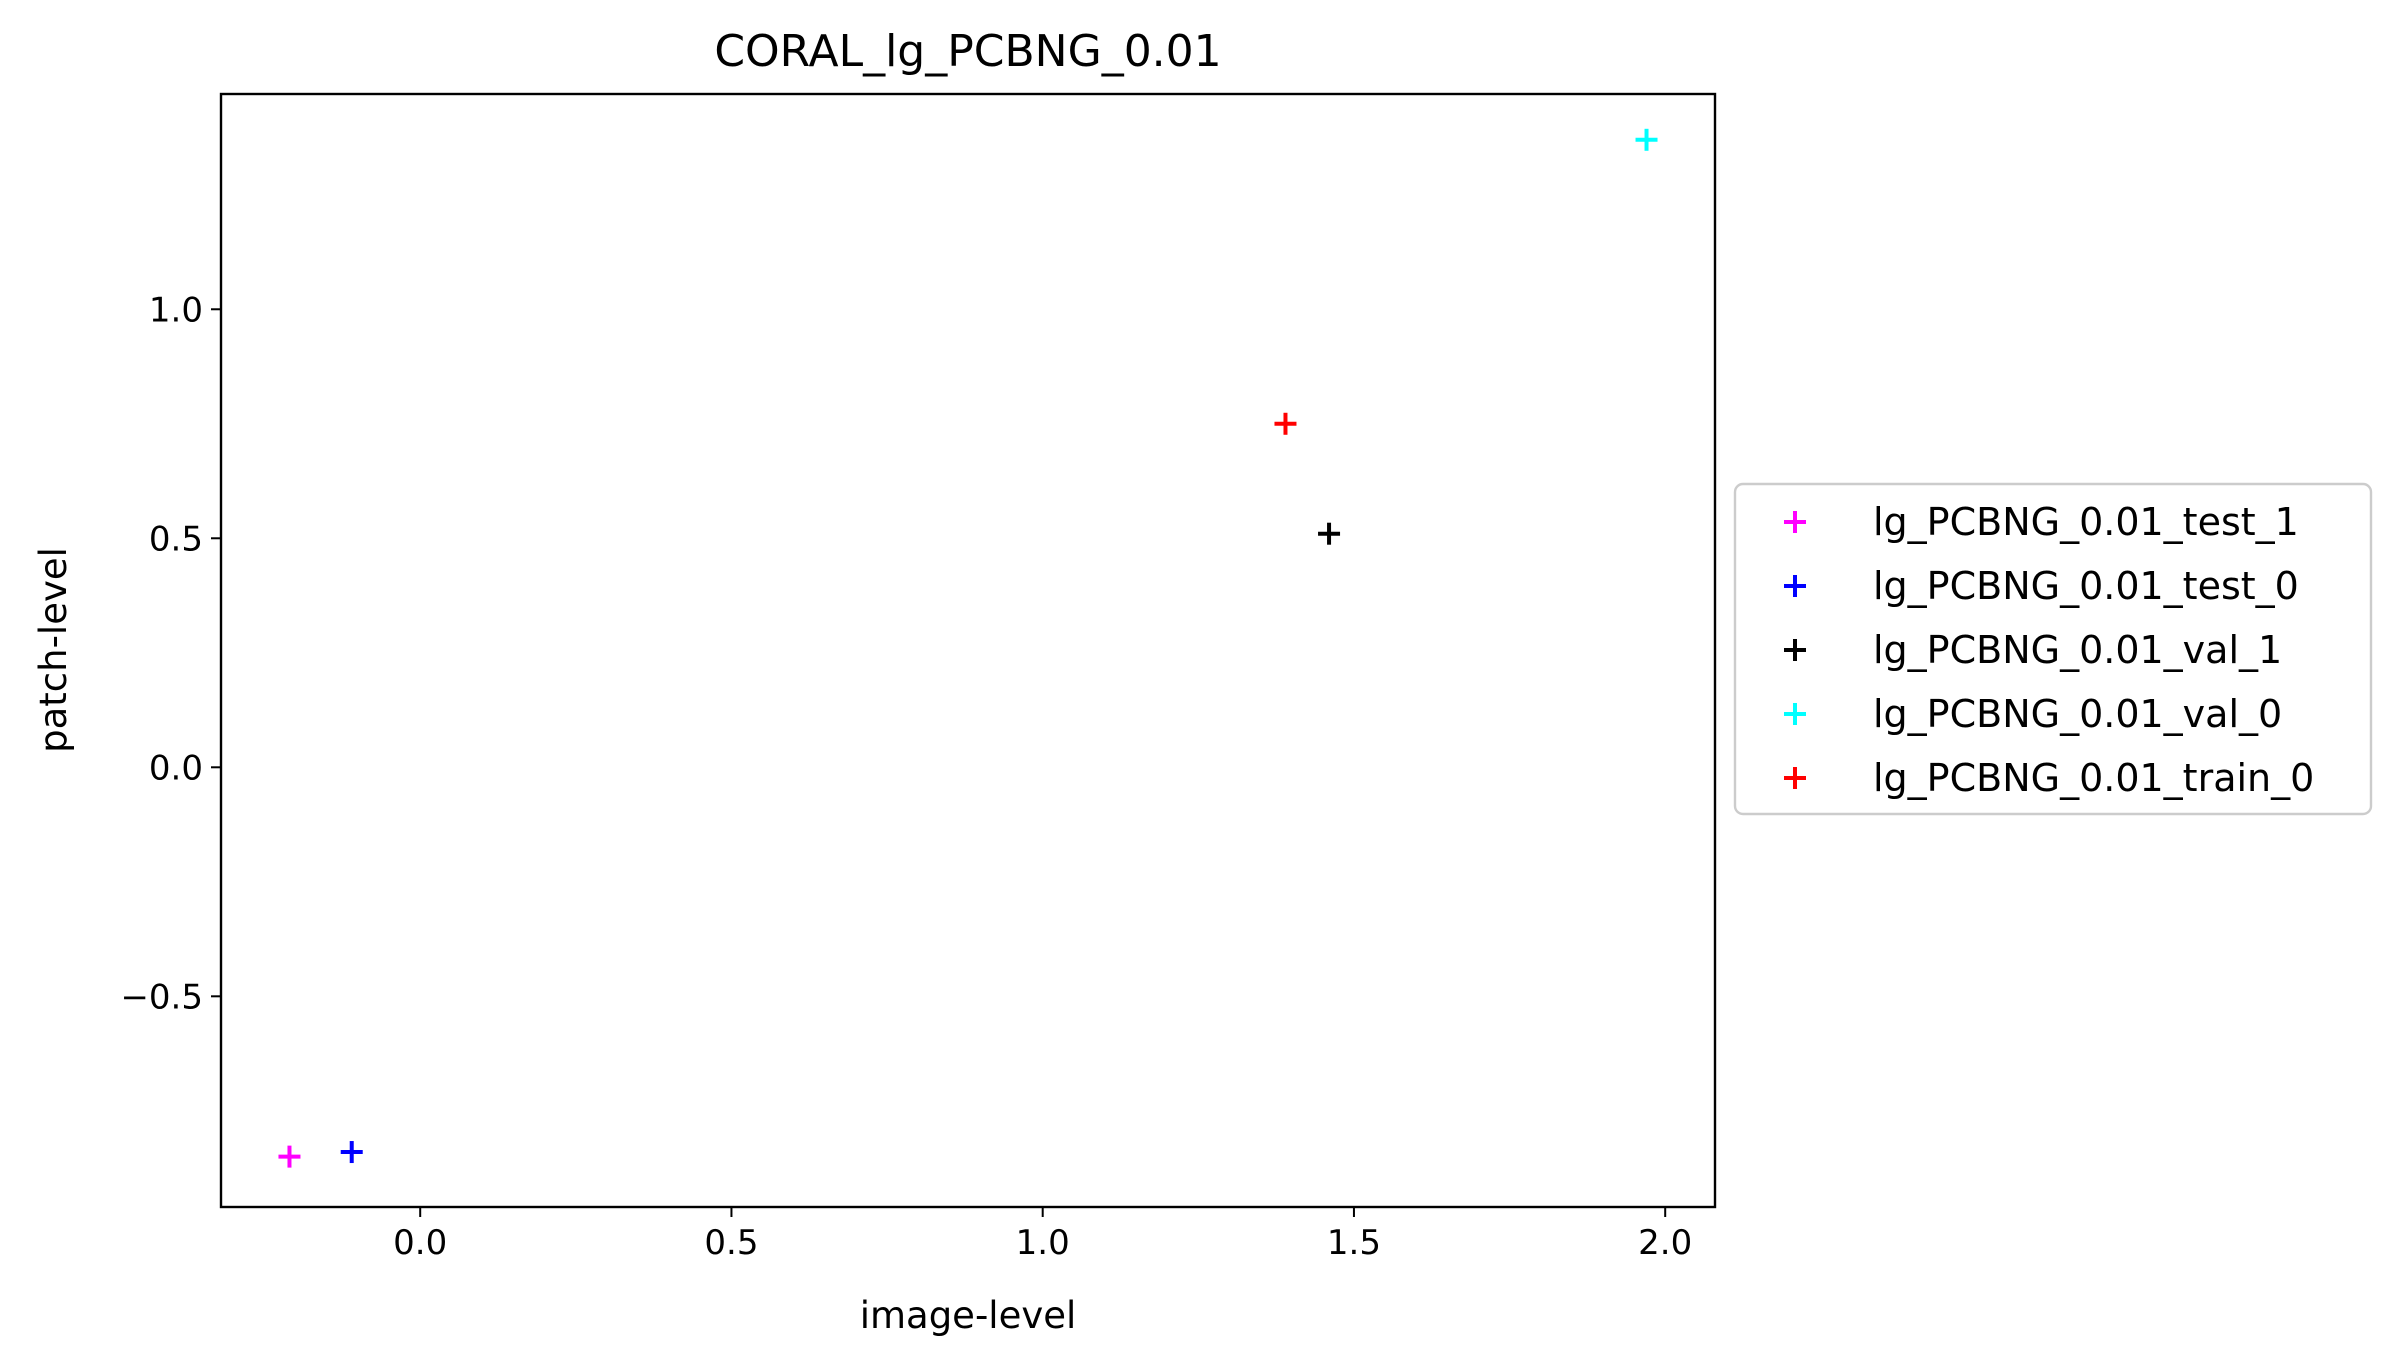 This screenshot has height=1361, width=2391. Describe the element at coordinates (176, 539) in the screenshot. I see `y-tick-label: 0.5` at that location.